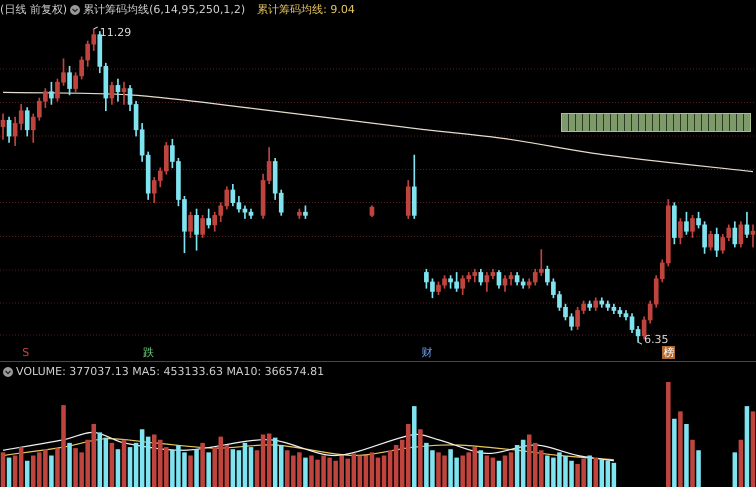 This screenshot has height=487, width=756. What do you see at coordinates (116, 32) in the screenshot?
I see `annotation: 11.29` at bounding box center [116, 32].